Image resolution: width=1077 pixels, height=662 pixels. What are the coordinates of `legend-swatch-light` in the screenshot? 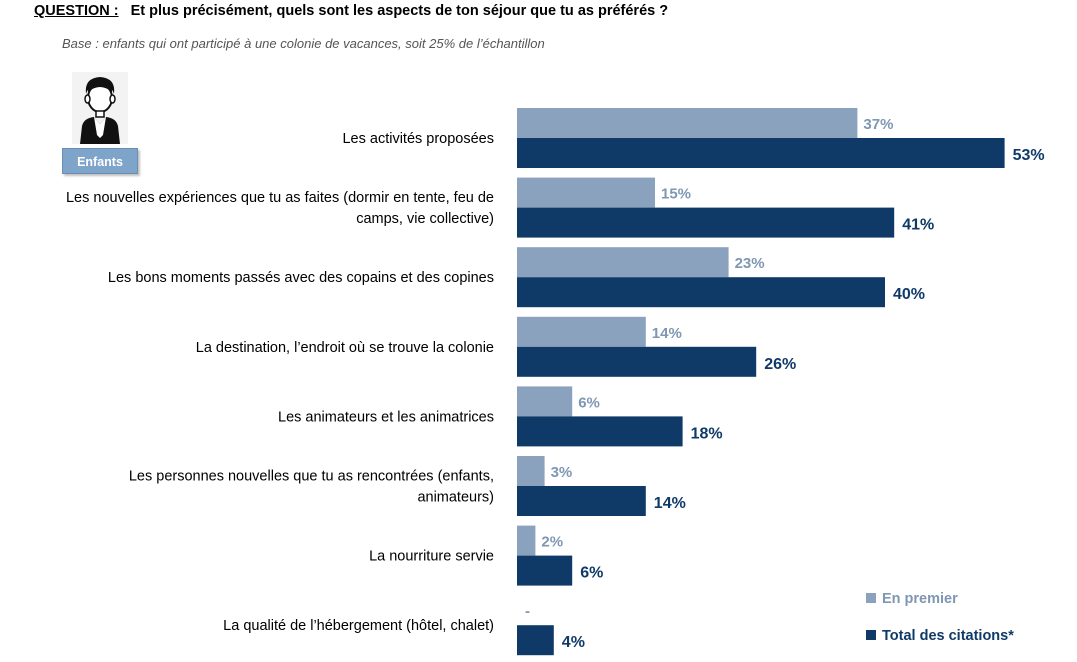 It's located at (871, 598).